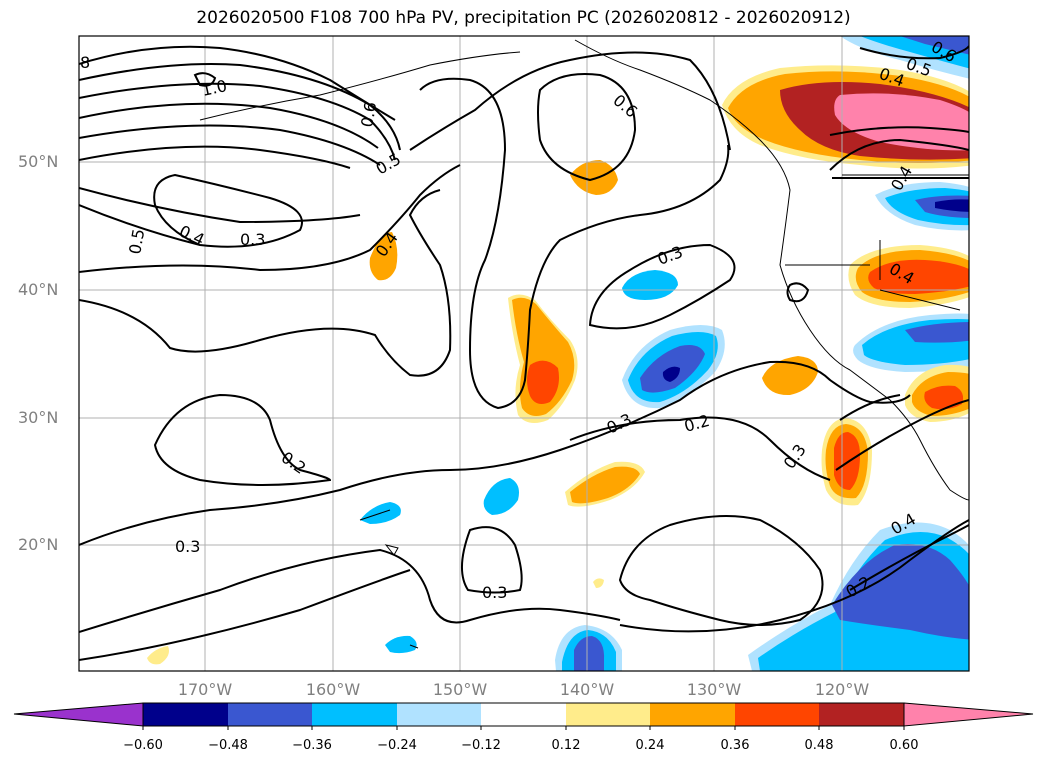 This screenshot has height=765, width=1047. Describe the element at coordinates (333, 689) in the screenshot. I see `lon-label: 160°W` at that location.